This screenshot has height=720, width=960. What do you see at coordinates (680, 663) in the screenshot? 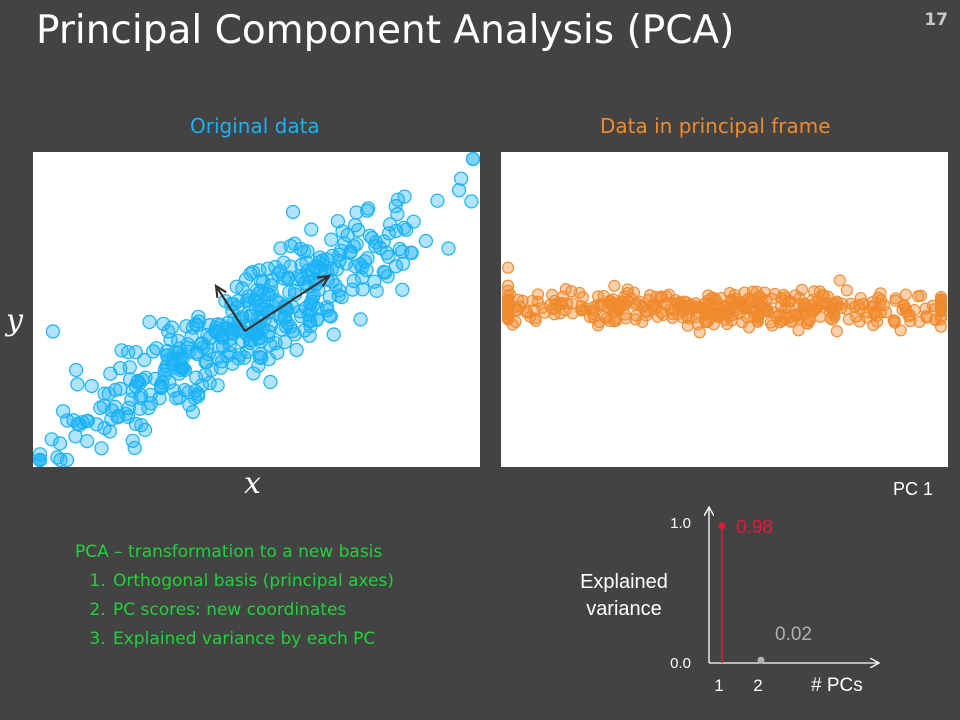
I see `ev-tick-0: 0.0` at bounding box center [680, 663].